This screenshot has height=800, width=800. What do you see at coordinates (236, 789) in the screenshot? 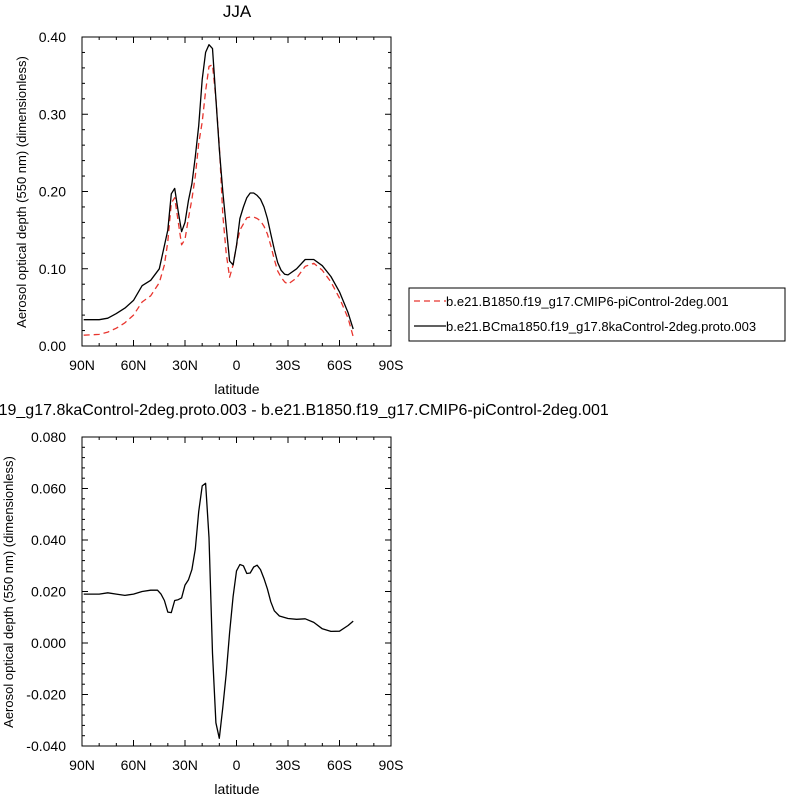
I see `x-axis-label-bottom: latitude` at bounding box center [236, 789].